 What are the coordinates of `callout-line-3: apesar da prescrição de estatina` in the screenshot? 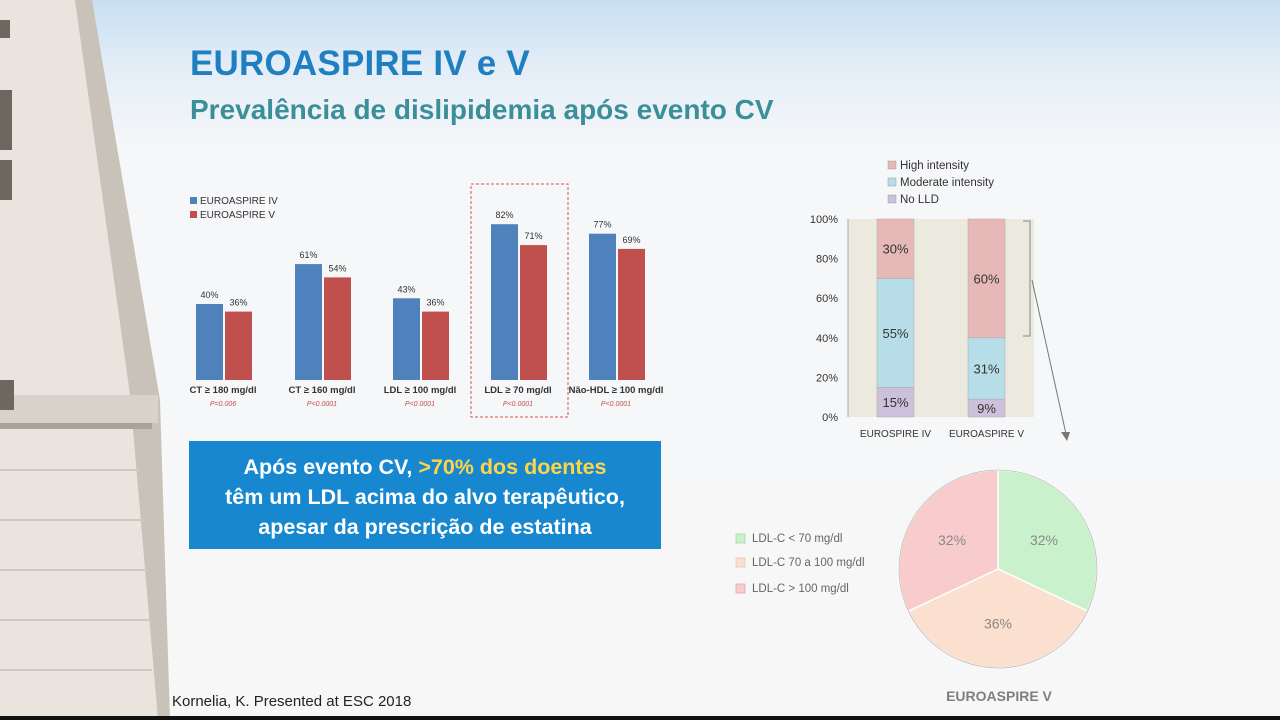 It's located at (425, 527).